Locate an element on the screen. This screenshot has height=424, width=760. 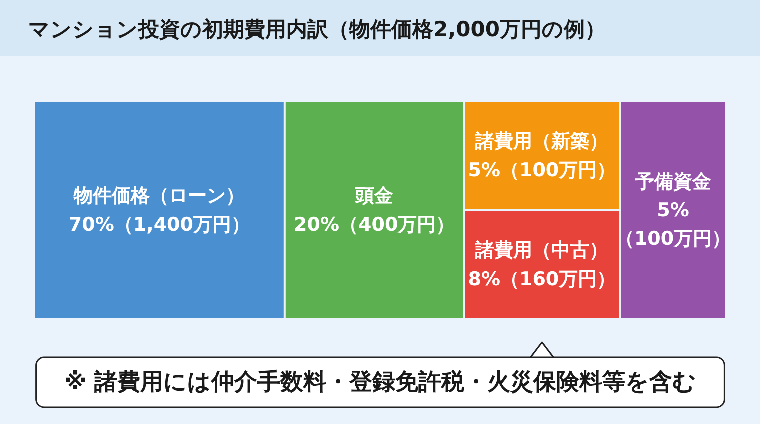
data-label: 5% （100万円） is located at coordinates (673, 225).